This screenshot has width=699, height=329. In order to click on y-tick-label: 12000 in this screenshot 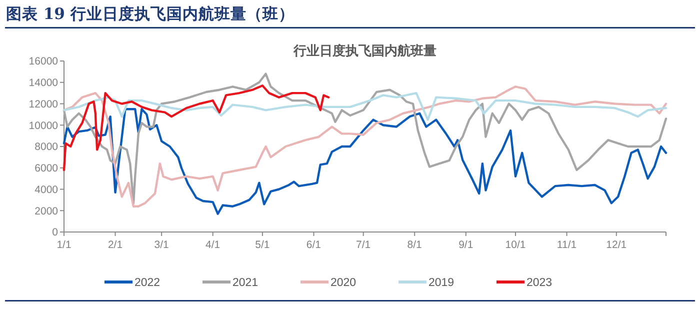, I will do `click(43, 104)`.